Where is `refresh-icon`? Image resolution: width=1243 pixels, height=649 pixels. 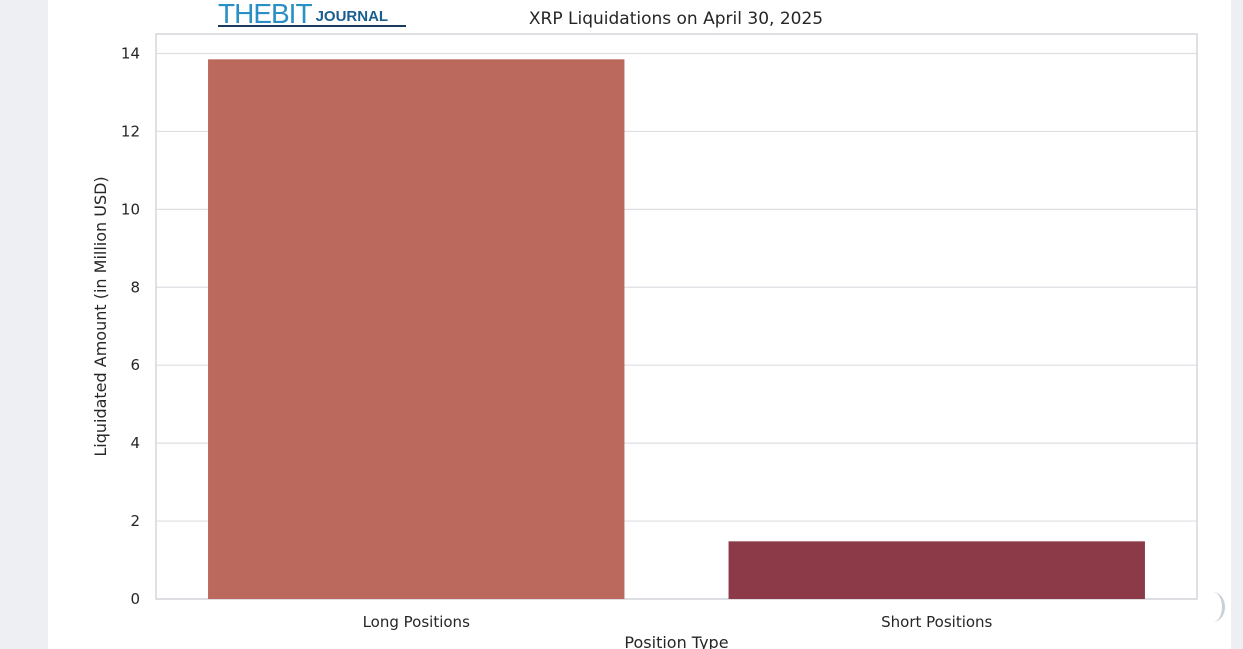 refresh-icon is located at coordinates (1213, 607).